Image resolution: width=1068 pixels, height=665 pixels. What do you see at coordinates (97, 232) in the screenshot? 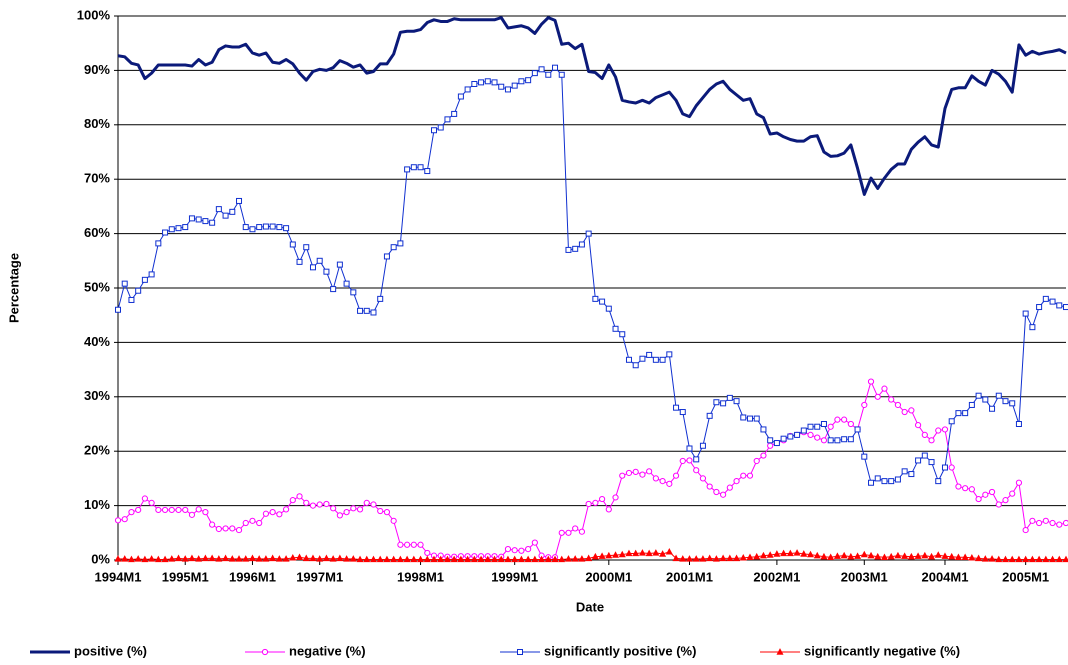
I see `y-tick-label: 60%` at bounding box center [97, 232].